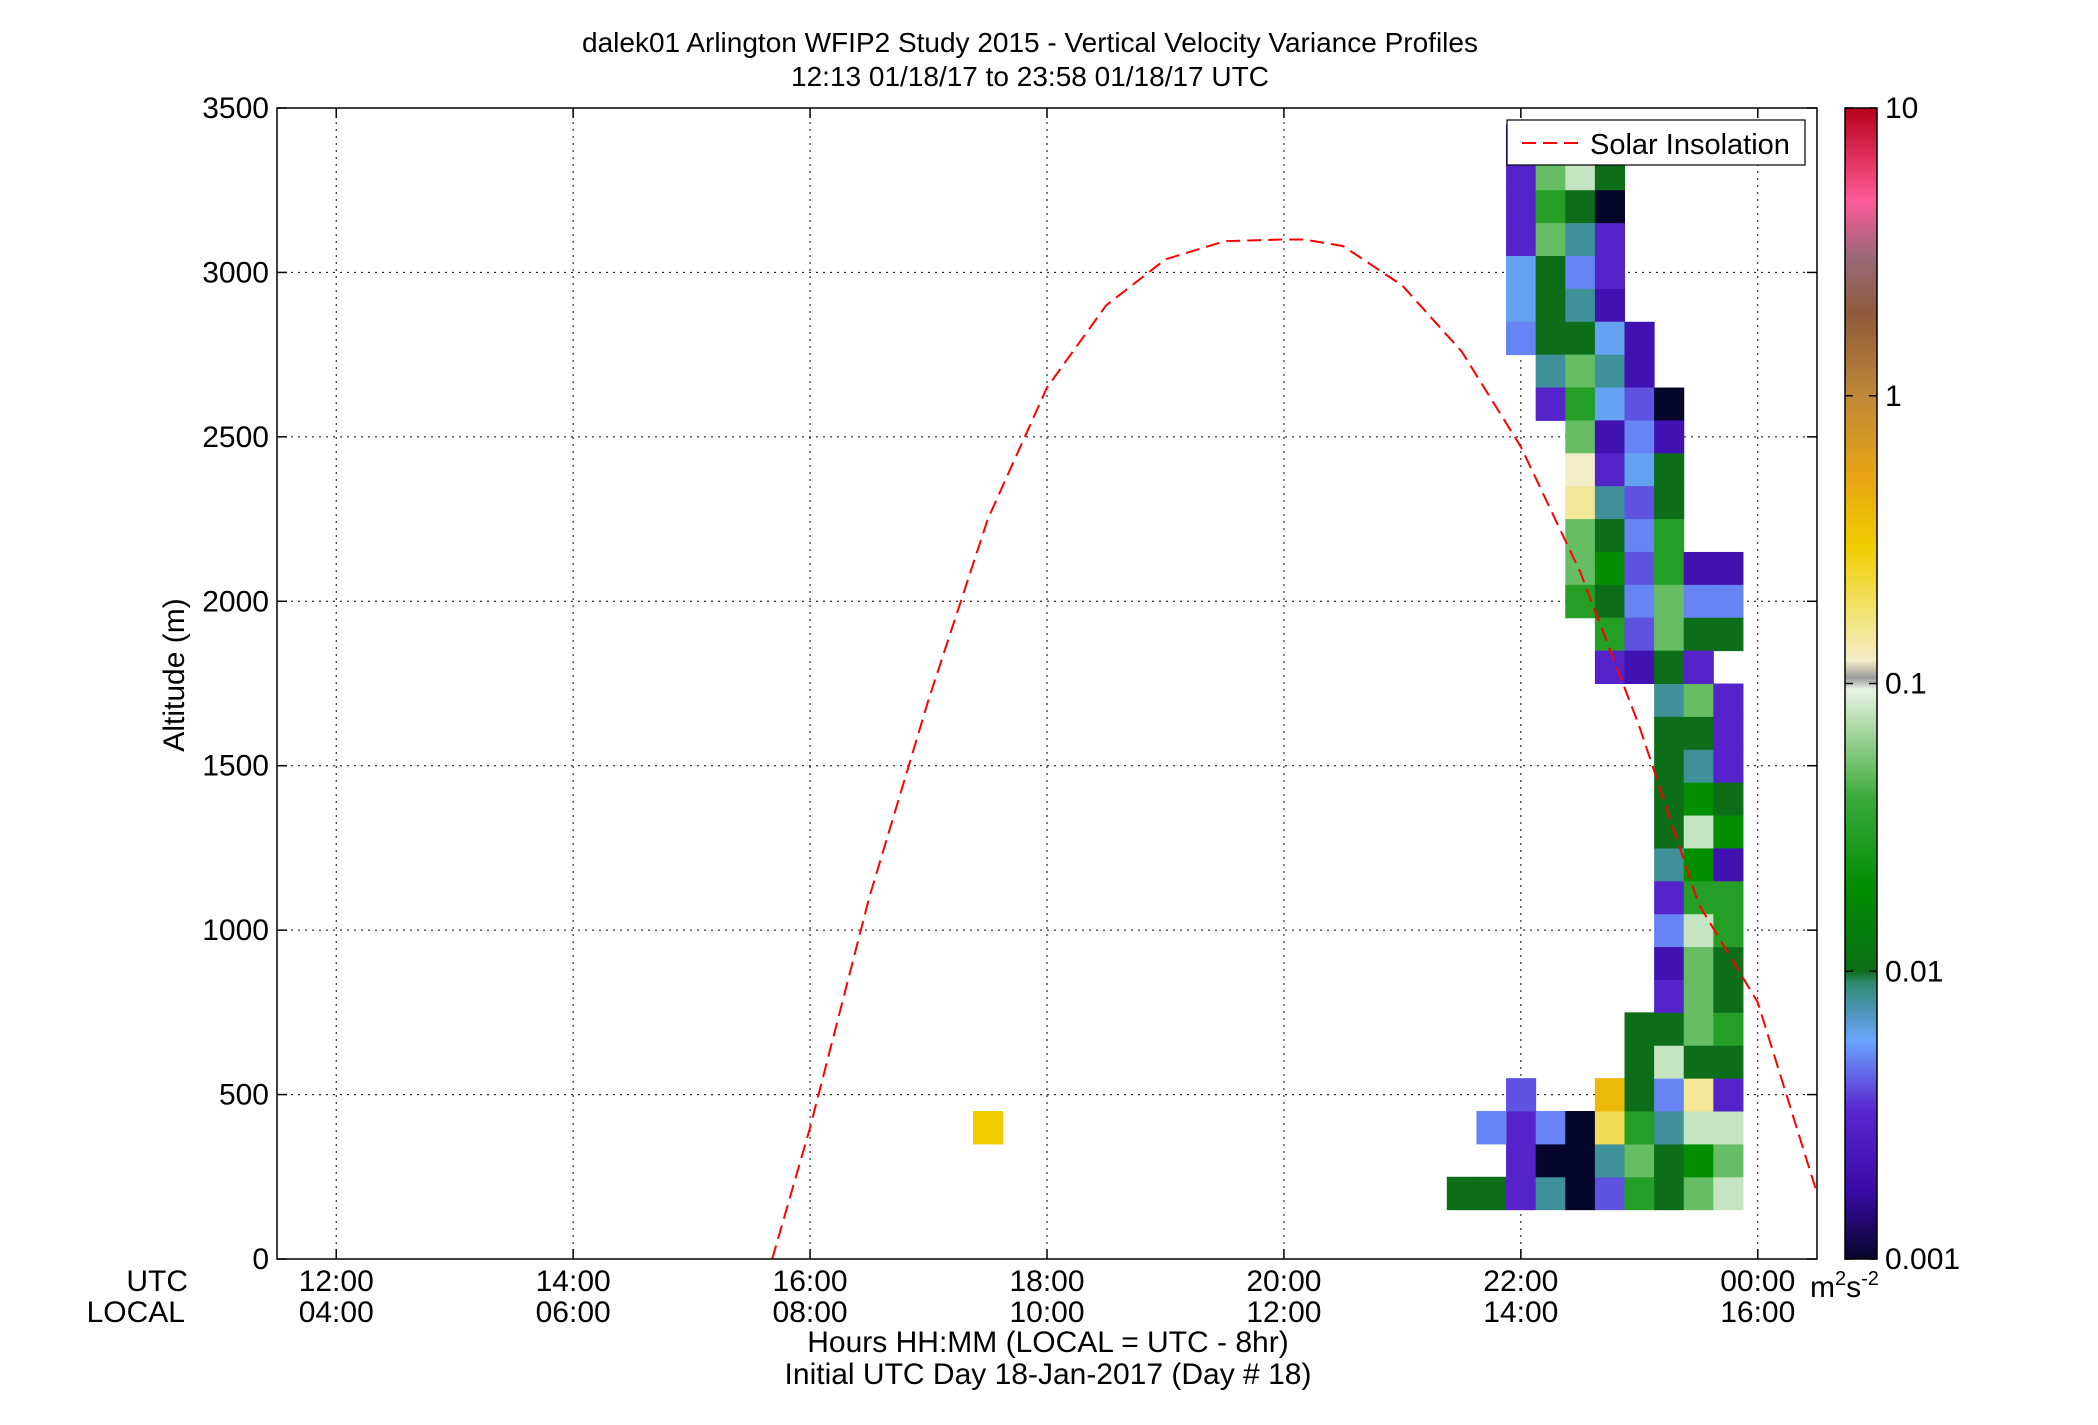 The height and width of the screenshot is (1425, 2098). What do you see at coordinates (1047, 1342) in the screenshot?
I see `x-axis-label: Hours HH:MM (LOCAL = UTC - 8hr)` at bounding box center [1047, 1342].